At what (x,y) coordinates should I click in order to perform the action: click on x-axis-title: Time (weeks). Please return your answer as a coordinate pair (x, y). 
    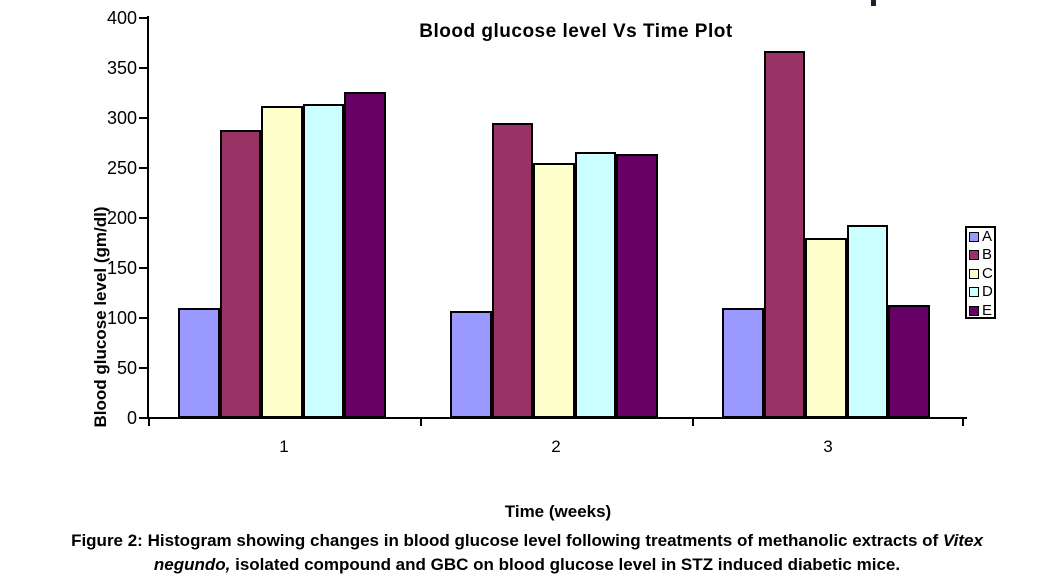
    Looking at the image, I should click on (558, 511).